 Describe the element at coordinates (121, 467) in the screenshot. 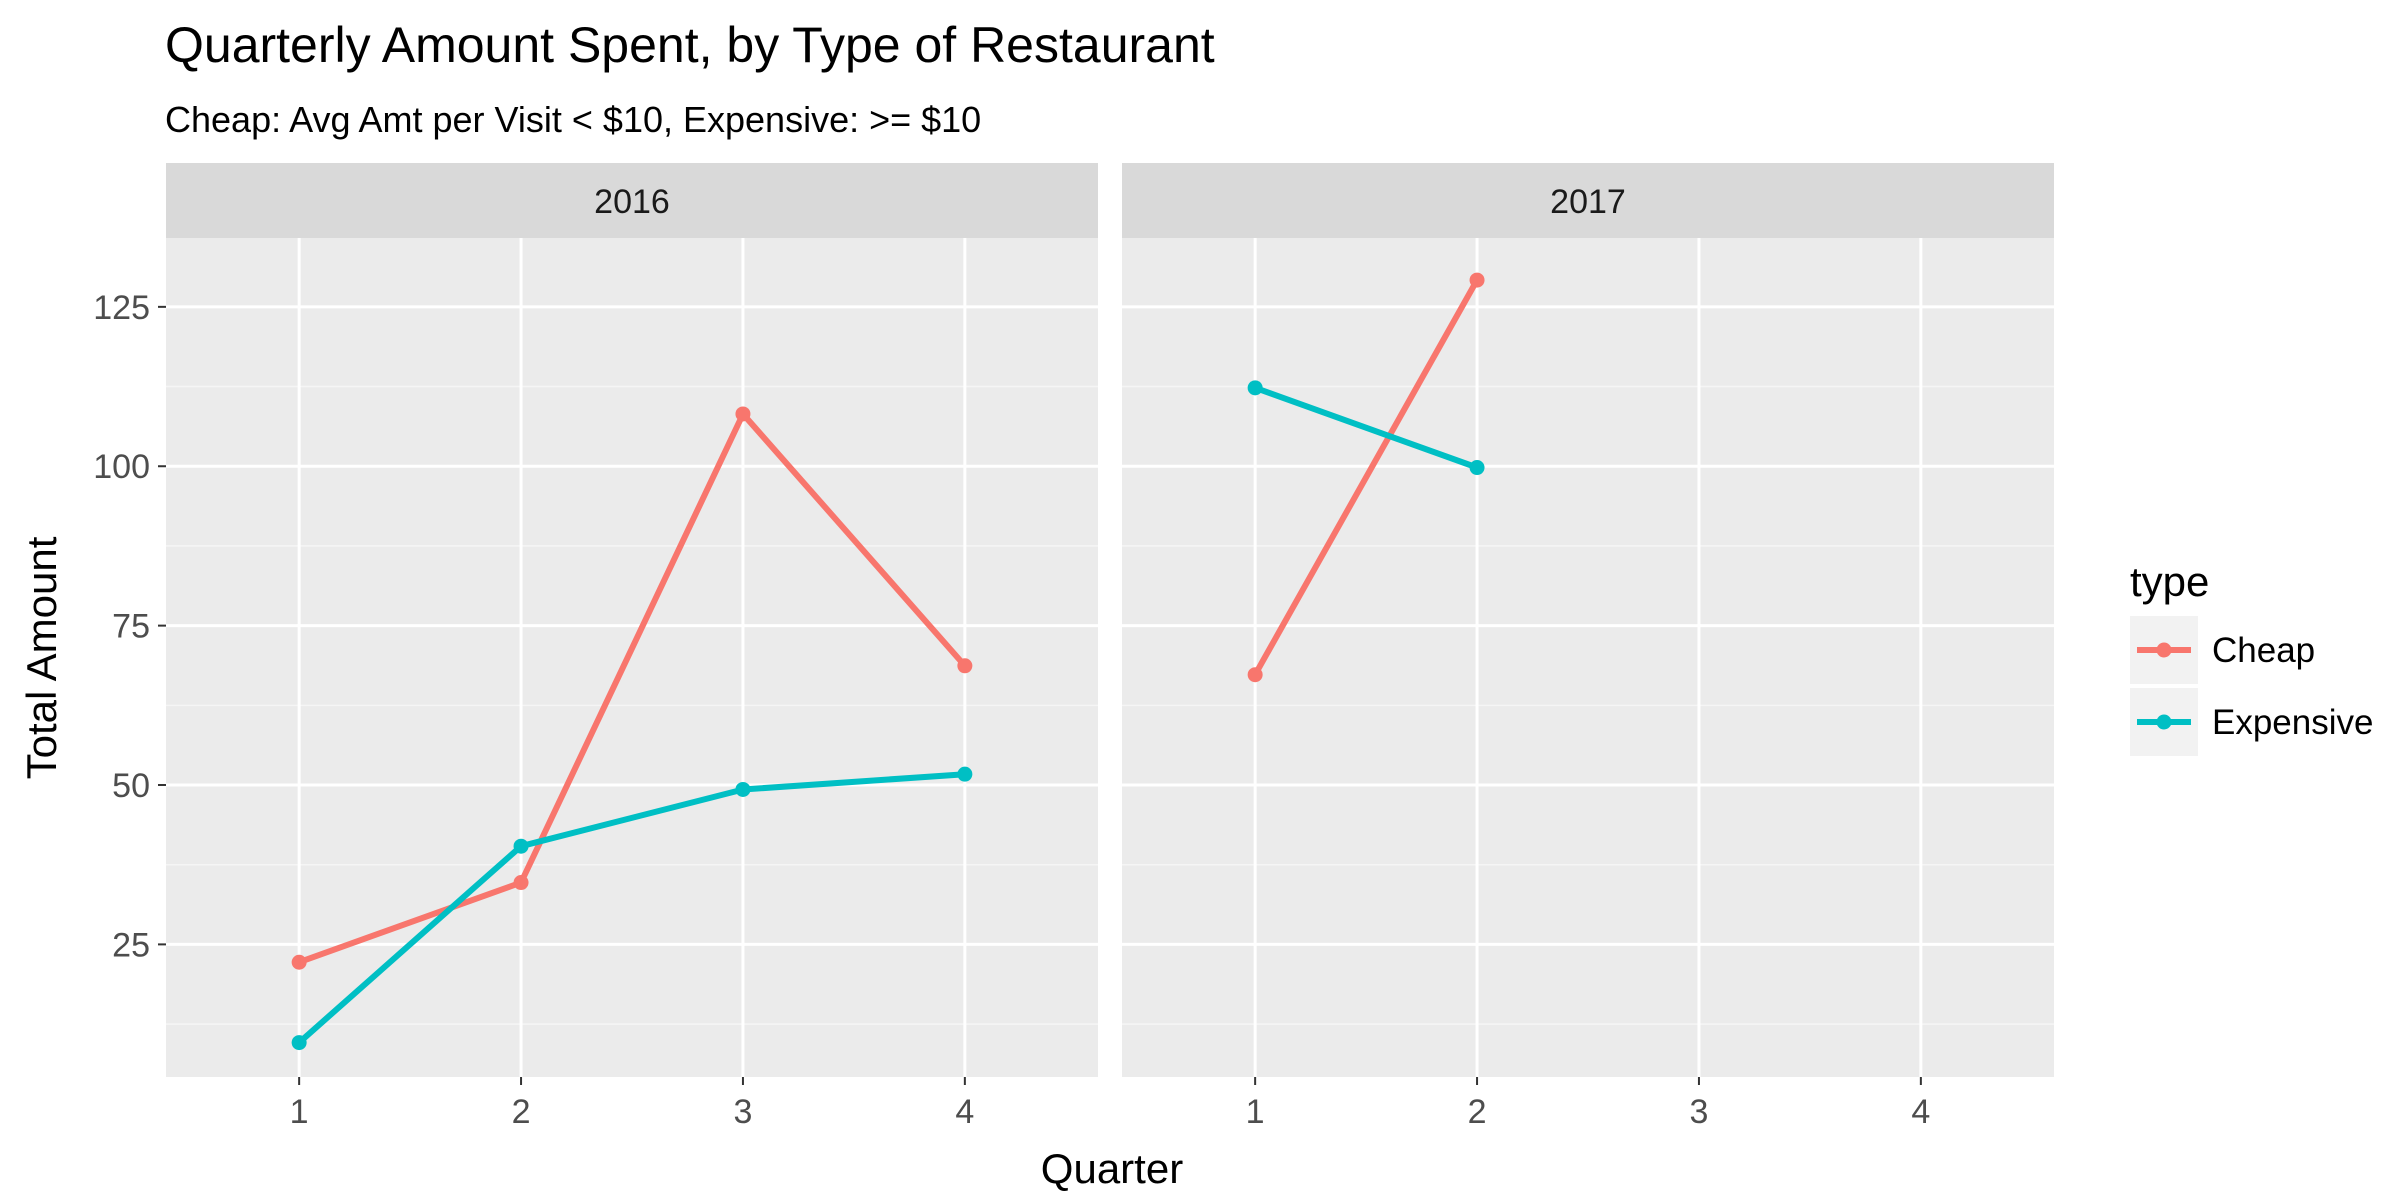

I see `y-tick-label: 100` at that location.